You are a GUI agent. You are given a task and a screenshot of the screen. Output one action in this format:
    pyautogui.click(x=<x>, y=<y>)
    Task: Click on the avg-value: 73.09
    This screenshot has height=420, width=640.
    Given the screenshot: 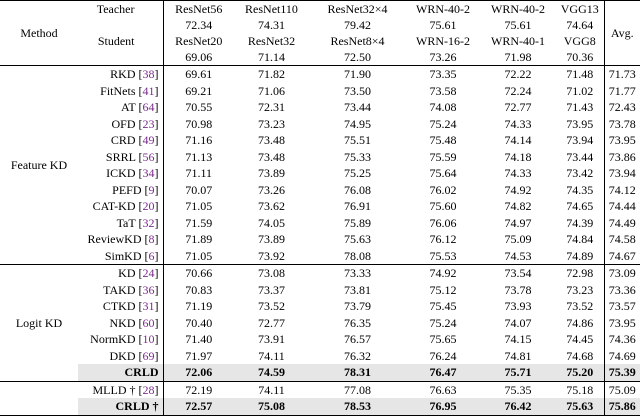 What is the action you would take?
    pyautogui.click(x=621, y=273)
    